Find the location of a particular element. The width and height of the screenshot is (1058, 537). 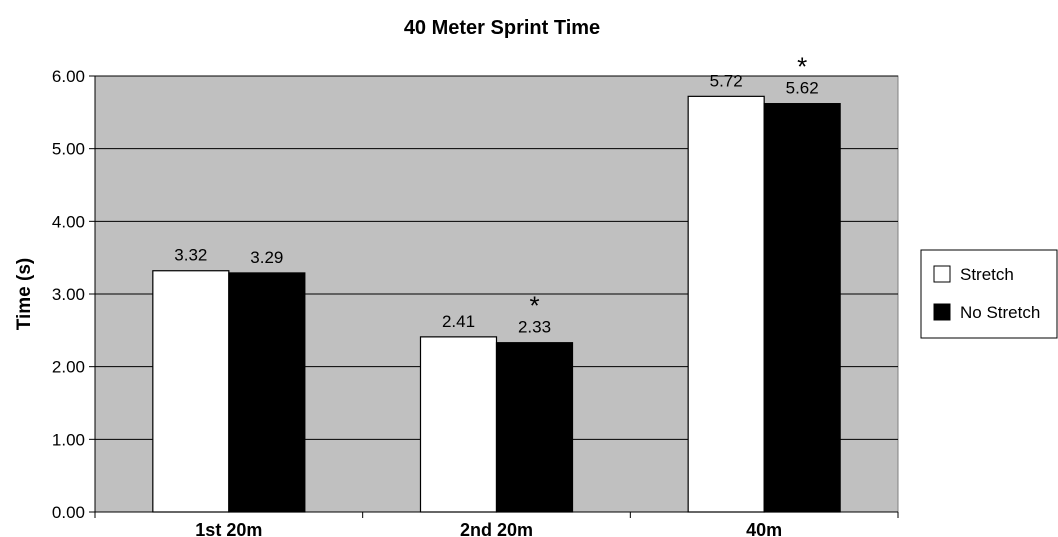

y-tick-label: 2.00 is located at coordinates (68, 367).